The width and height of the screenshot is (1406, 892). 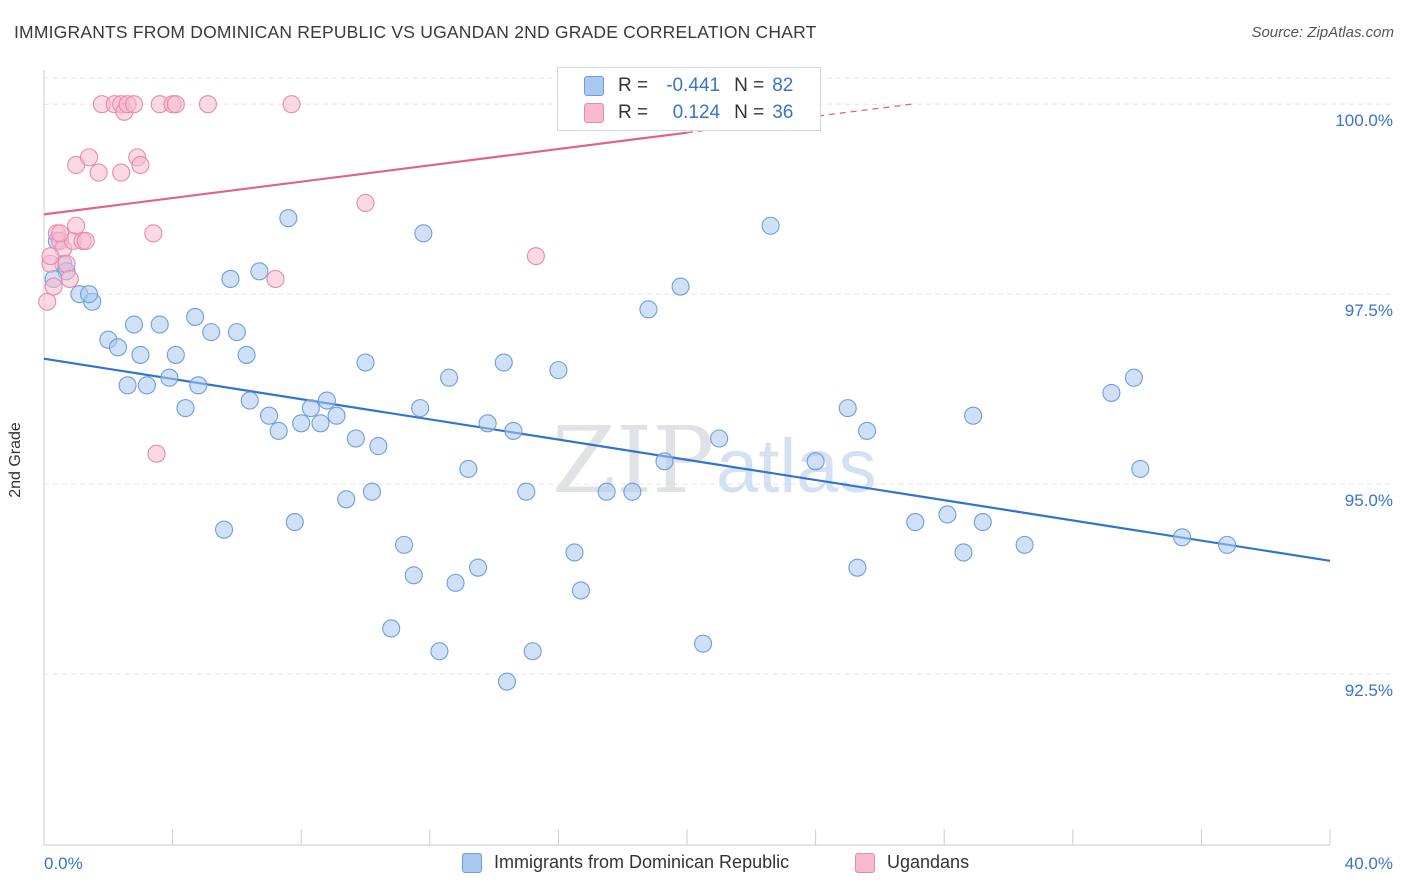 What do you see at coordinates (625, 862) in the screenshot?
I see `legend-item-dominican: Immigrants from Dominican Republic` at bounding box center [625, 862].